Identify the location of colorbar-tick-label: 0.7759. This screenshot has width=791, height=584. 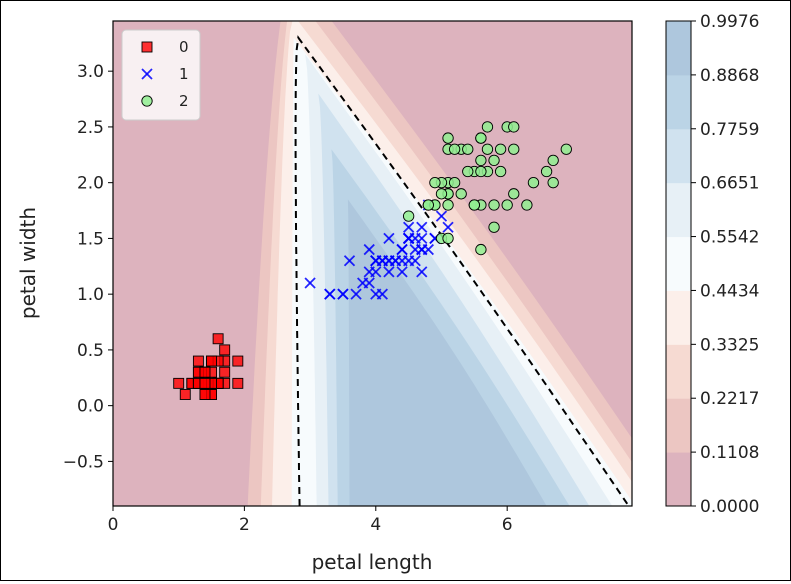
(729, 130).